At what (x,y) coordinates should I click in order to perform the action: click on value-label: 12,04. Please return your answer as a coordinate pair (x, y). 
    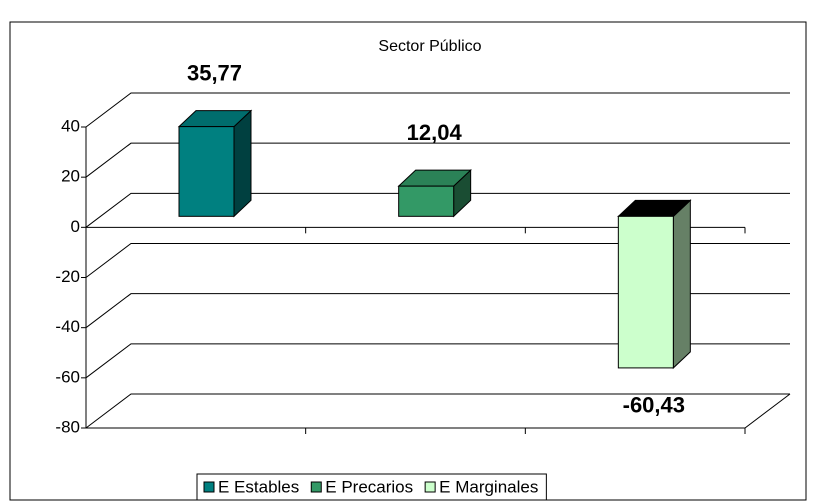
    Looking at the image, I should click on (435, 132).